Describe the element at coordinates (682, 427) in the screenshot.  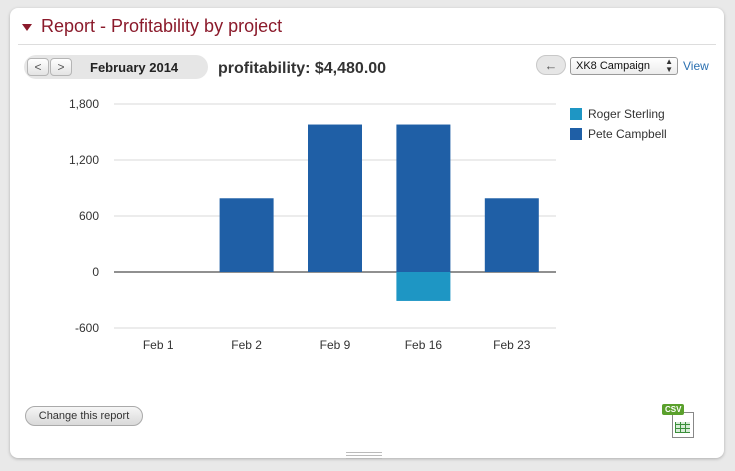
I see `csv-grid-shape` at that location.